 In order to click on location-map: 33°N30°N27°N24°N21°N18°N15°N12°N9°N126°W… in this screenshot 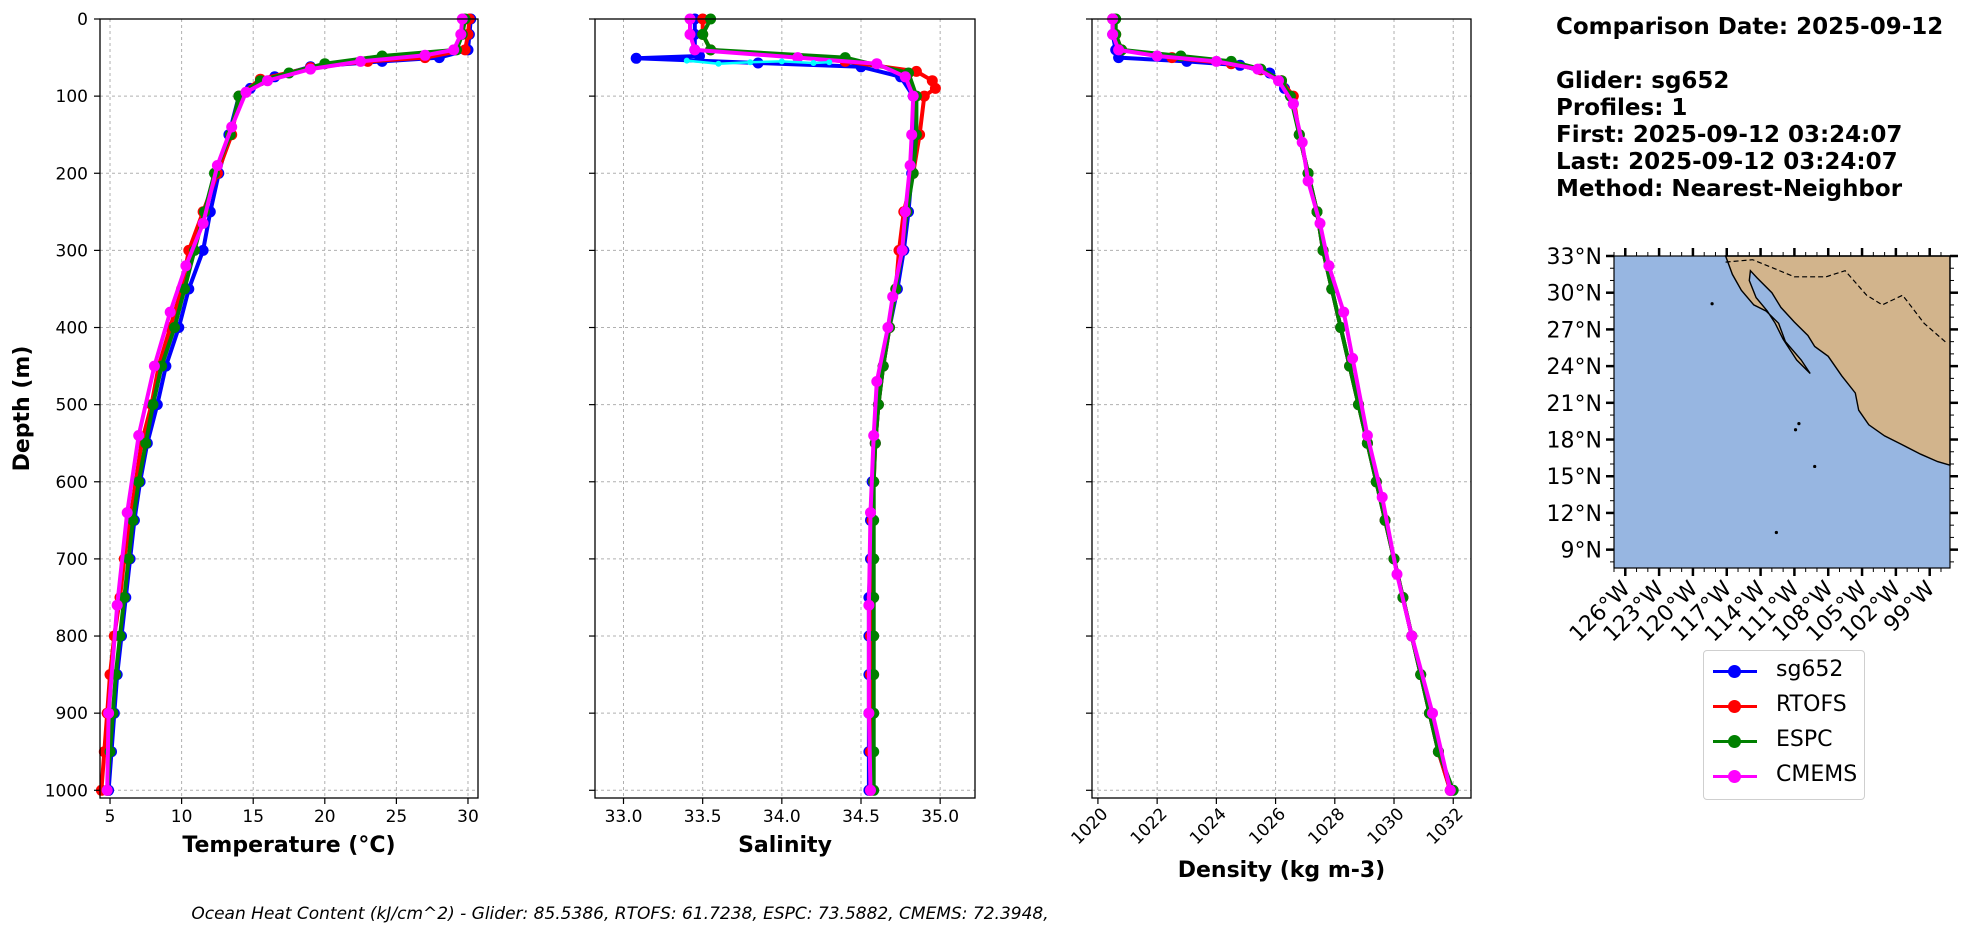, I will do `click(1752, 446)`.